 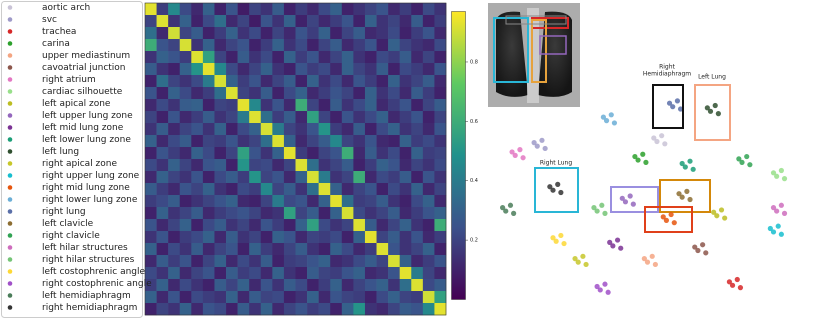 What do you see at coordinates (91, 176) in the screenshot?
I see `legend-label: right upper lung zone` at bounding box center [91, 176].